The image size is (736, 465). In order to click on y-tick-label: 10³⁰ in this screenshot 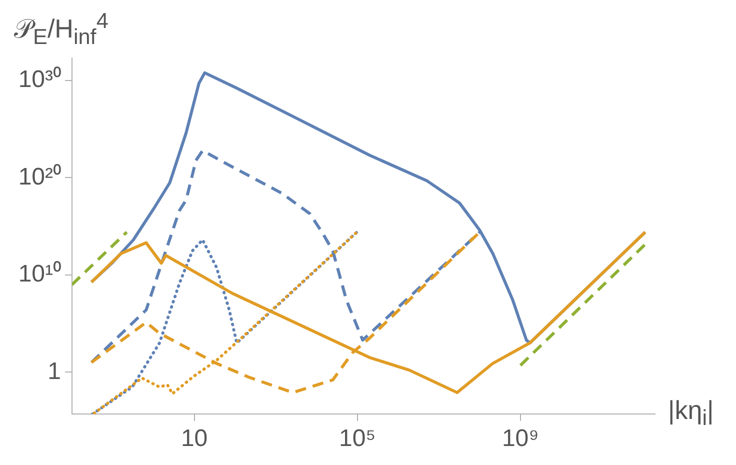, I will do `click(39, 80)`.